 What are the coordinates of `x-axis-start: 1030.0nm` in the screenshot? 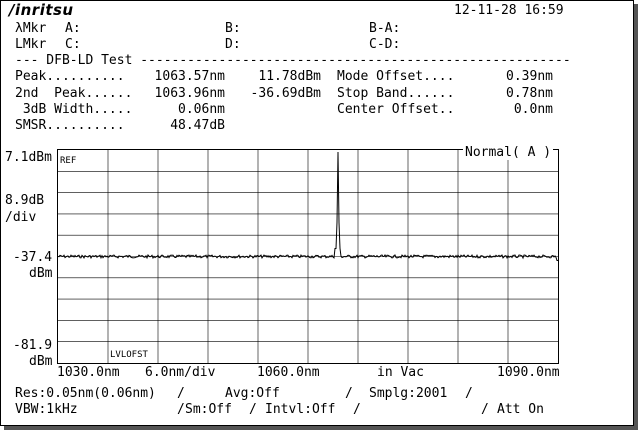 It's located at (88, 372).